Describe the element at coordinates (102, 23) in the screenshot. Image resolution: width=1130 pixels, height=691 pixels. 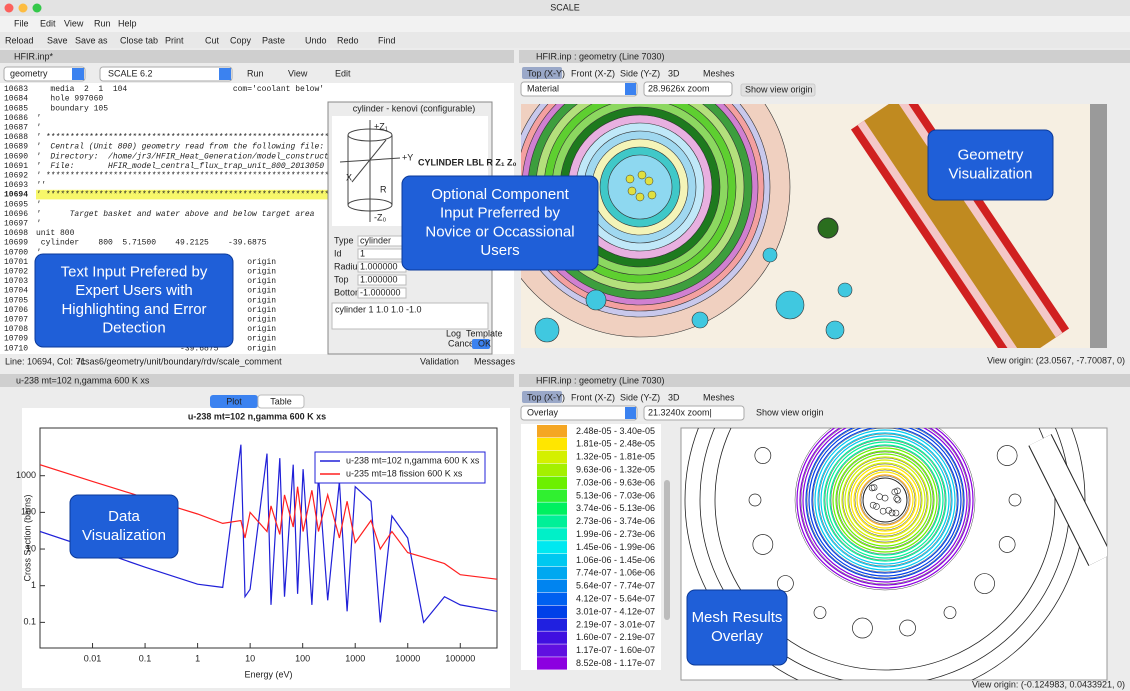
I see `menu-item: Run` at that location.